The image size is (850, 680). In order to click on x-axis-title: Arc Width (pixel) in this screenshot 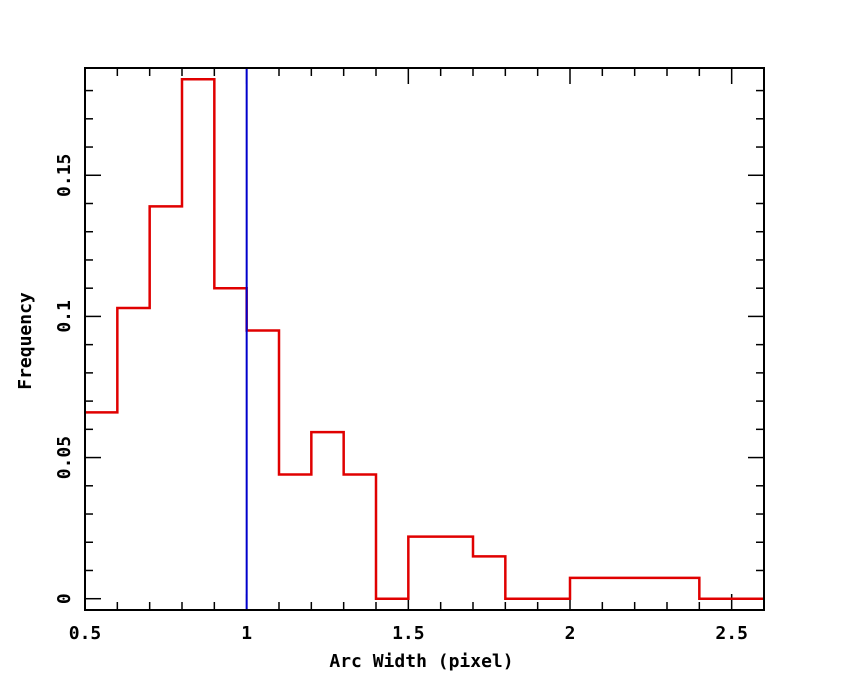, I will do `click(421, 661)`.